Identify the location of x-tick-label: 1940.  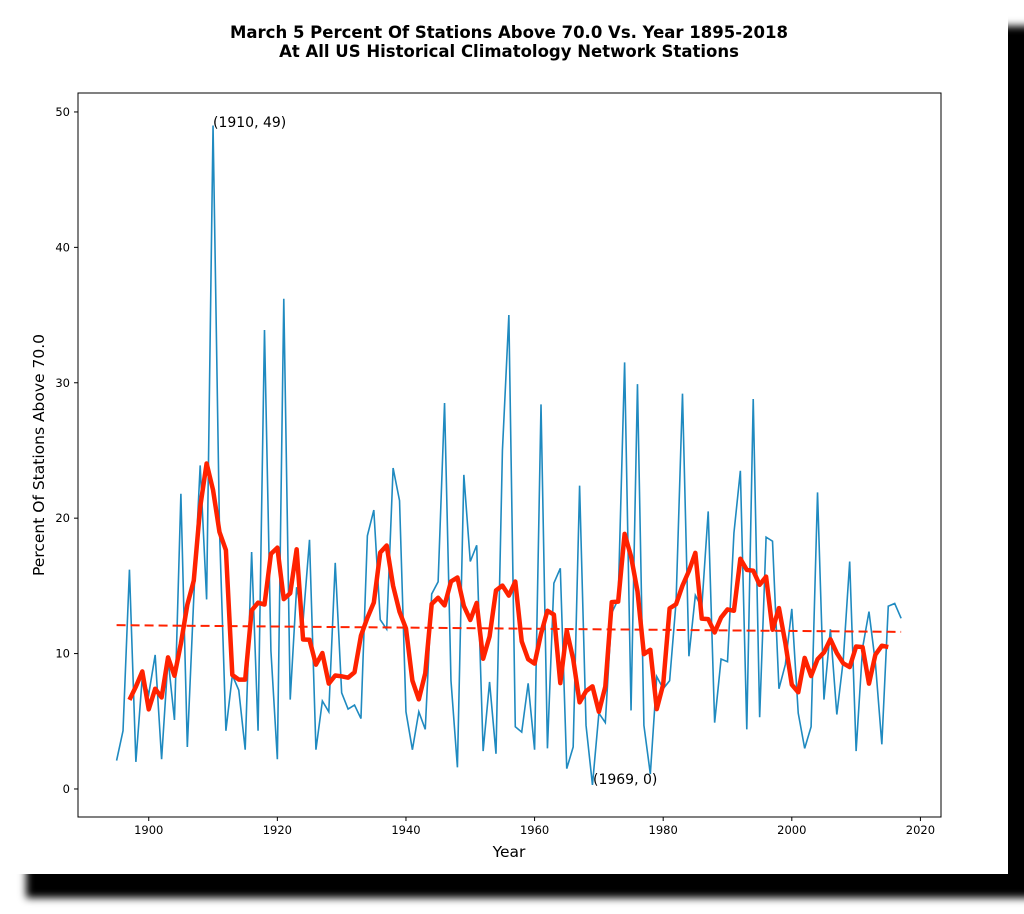
(405, 830).